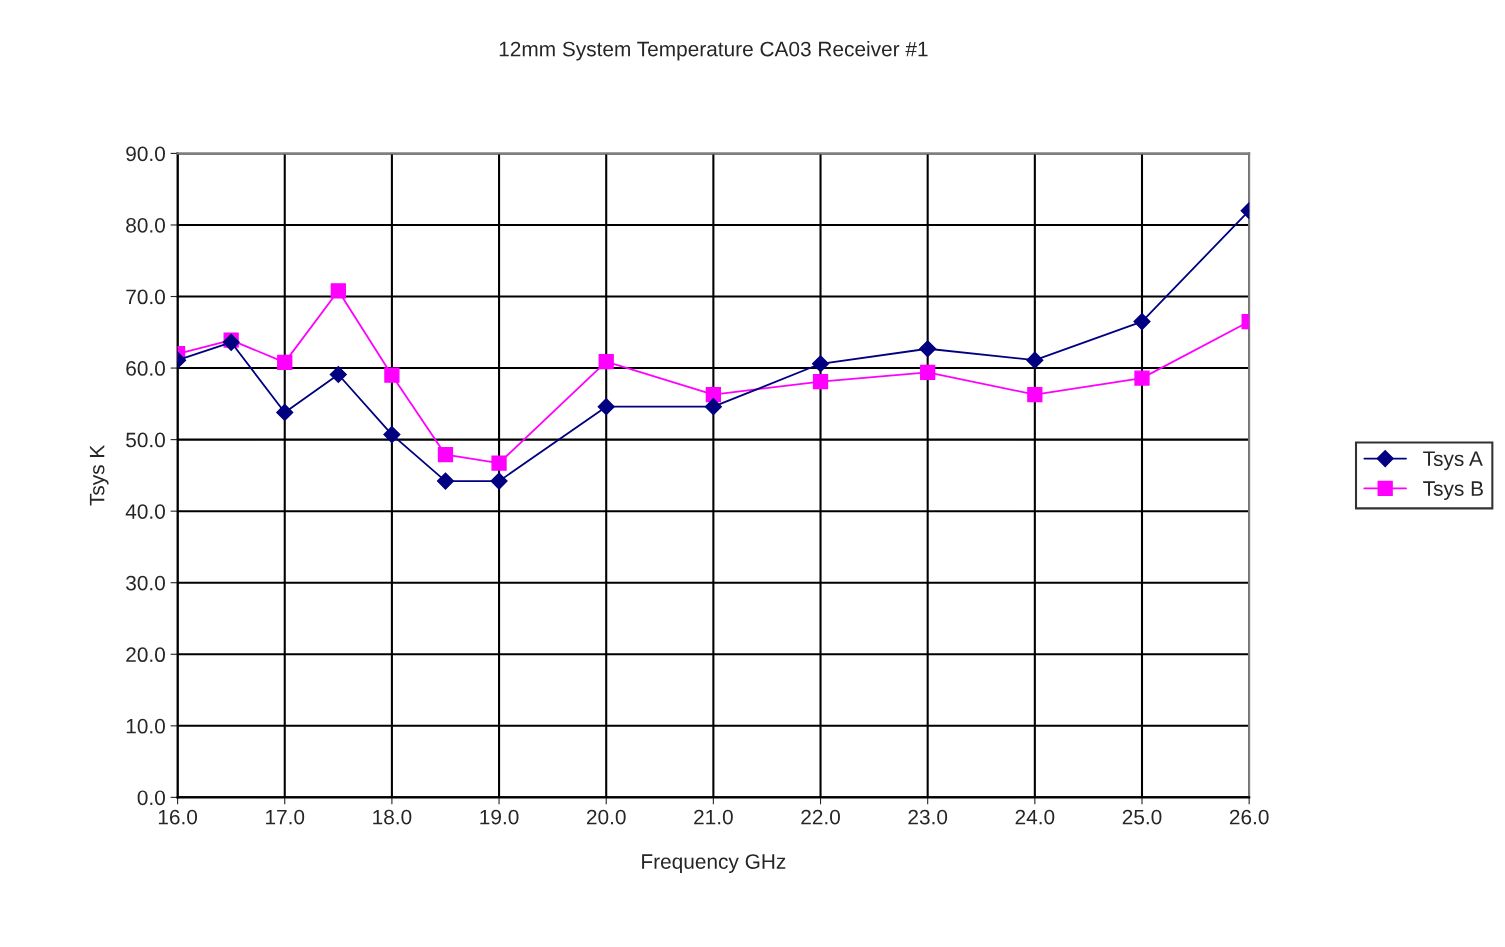  What do you see at coordinates (145, 511) in the screenshot?
I see `y-tick-label: 40.0` at bounding box center [145, 511].